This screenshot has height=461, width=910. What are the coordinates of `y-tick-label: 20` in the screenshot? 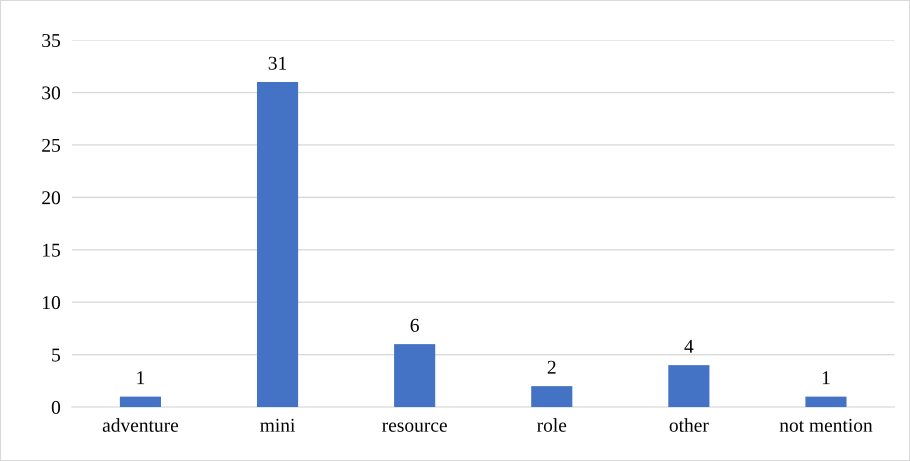 It's located at (51, 197).